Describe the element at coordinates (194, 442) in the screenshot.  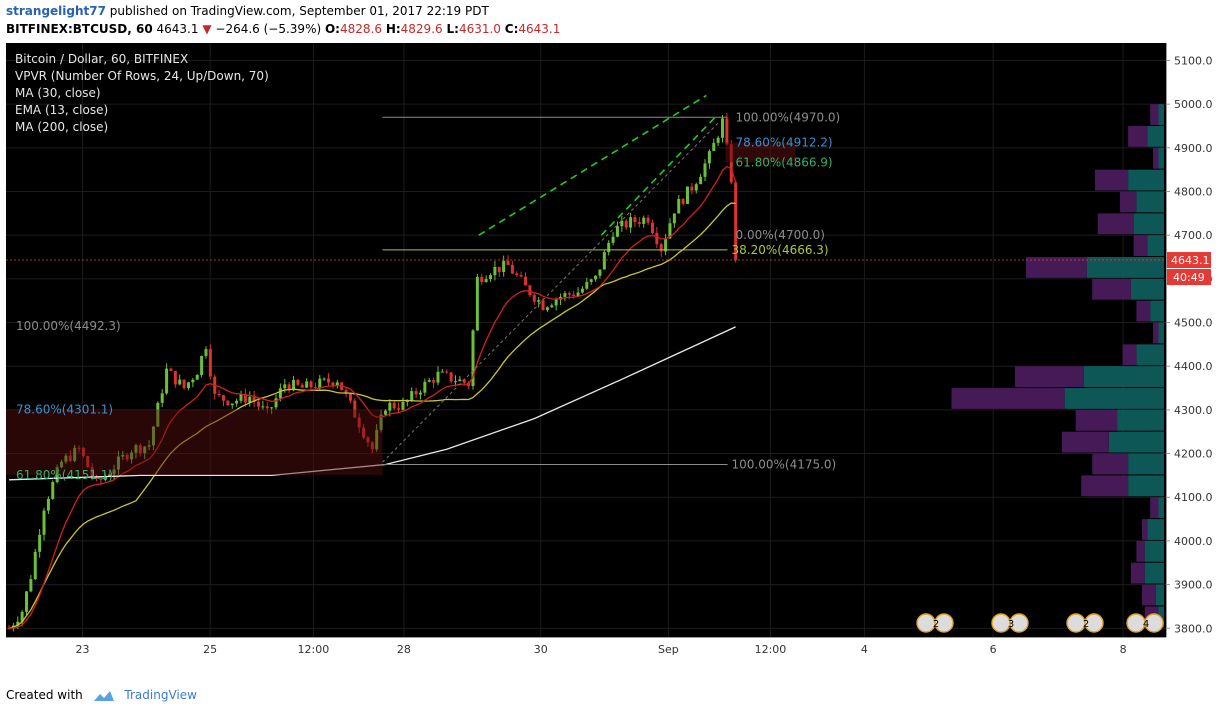
I see `fib-zone-left` at that location.